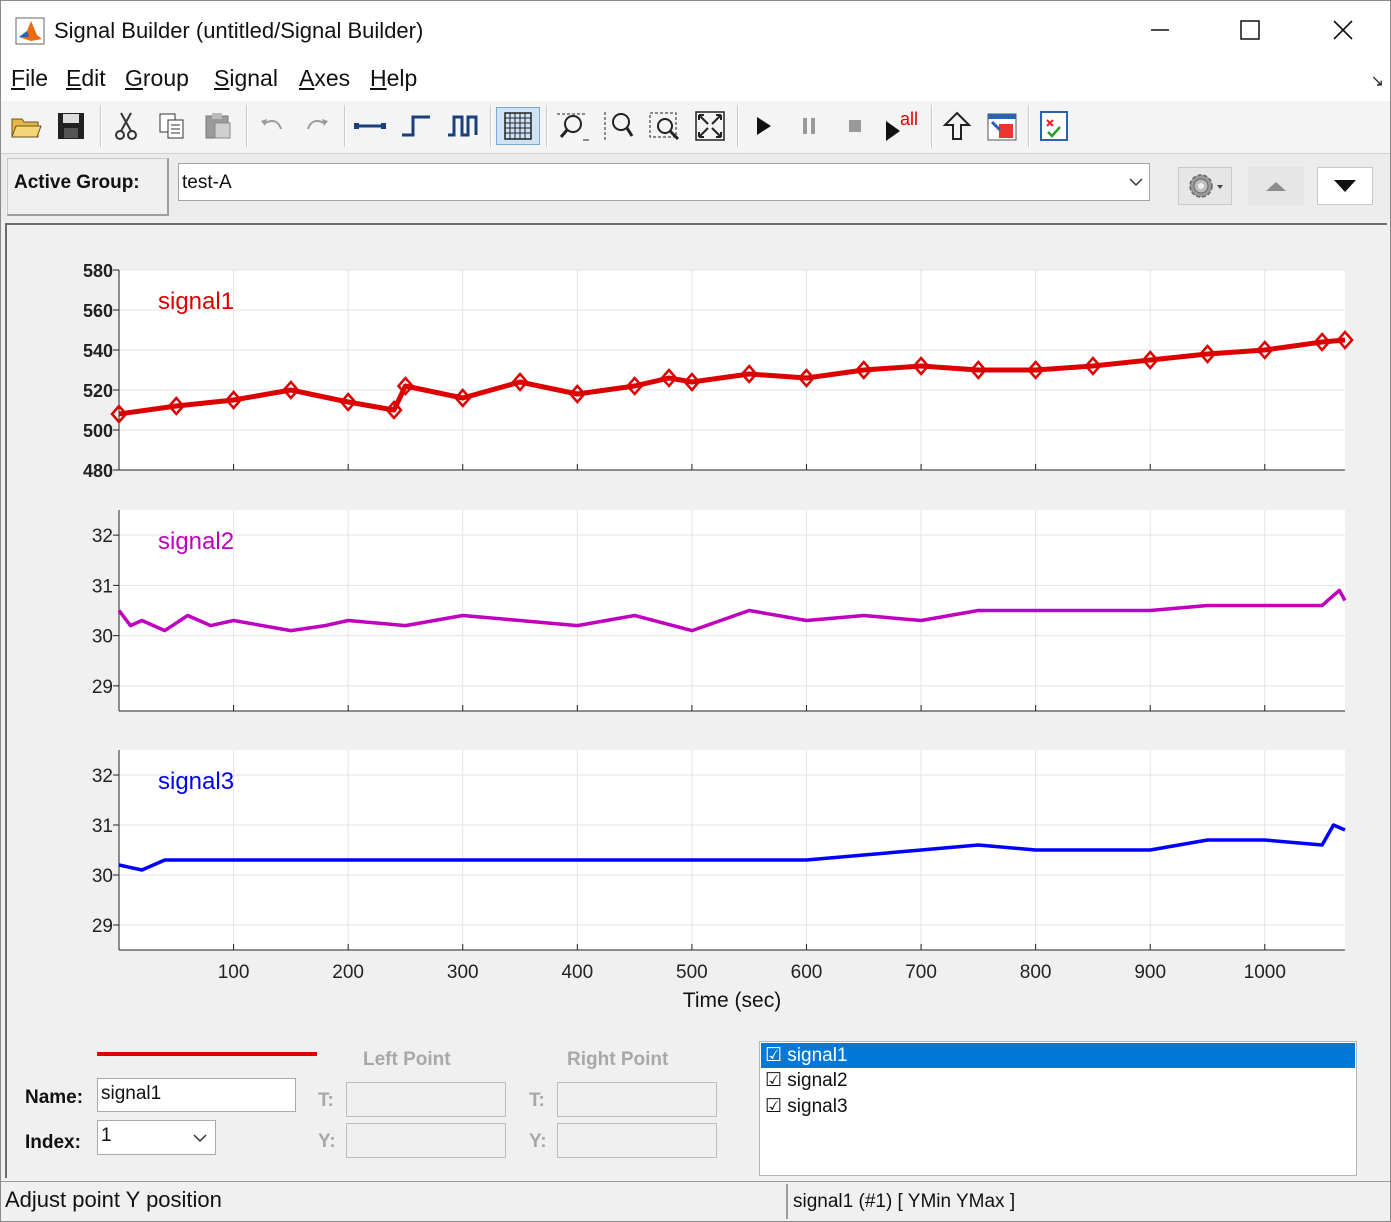  What do you see at coordinates (1276, 186) in the screenshot?
I see `previous-group-button` at bounding box center [1276, 186].